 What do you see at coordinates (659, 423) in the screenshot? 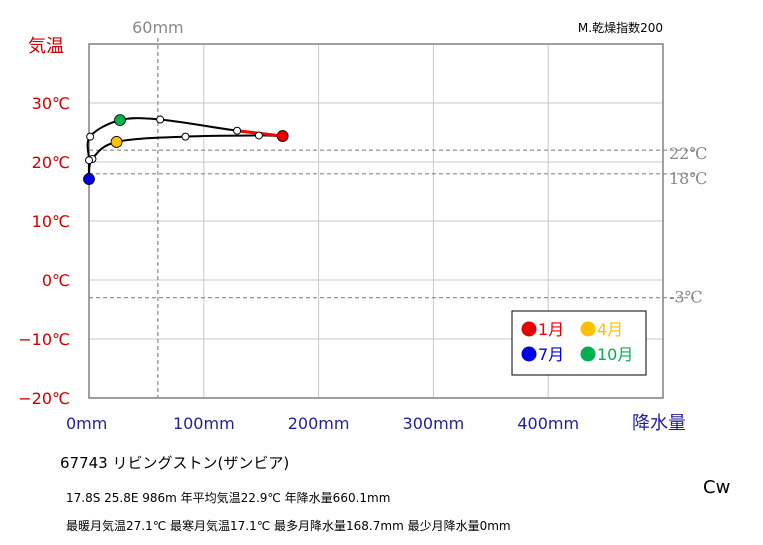
I see `x-axis-title: 降水量` at bounding box center [659, 423].